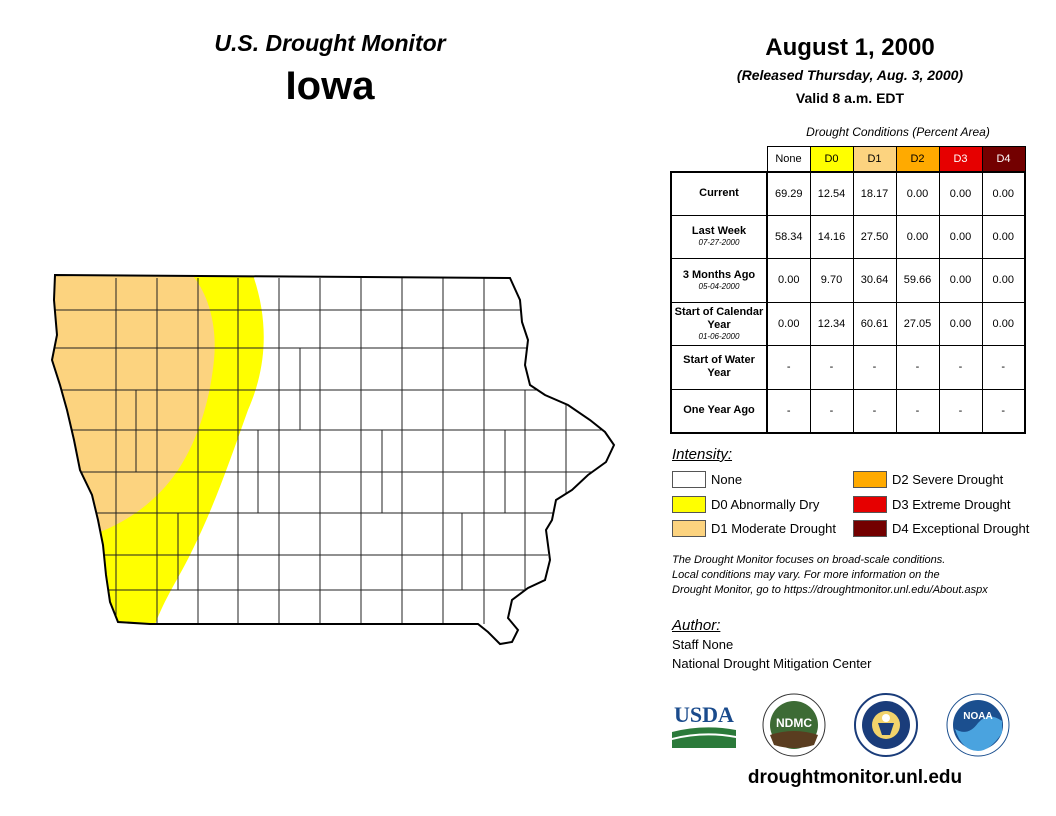  I want to click on legend-label: D1 Moderate Drought, so click(774, 528).